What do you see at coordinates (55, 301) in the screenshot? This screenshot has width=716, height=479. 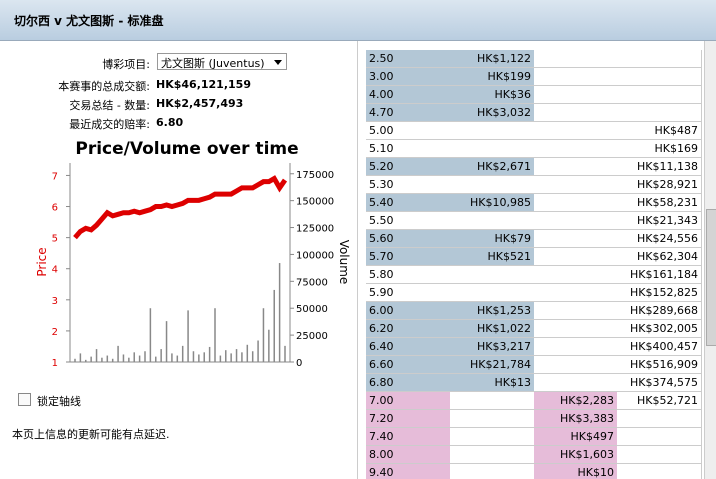 I see `y-tick-label: 3` at bounding box center [55, 301].